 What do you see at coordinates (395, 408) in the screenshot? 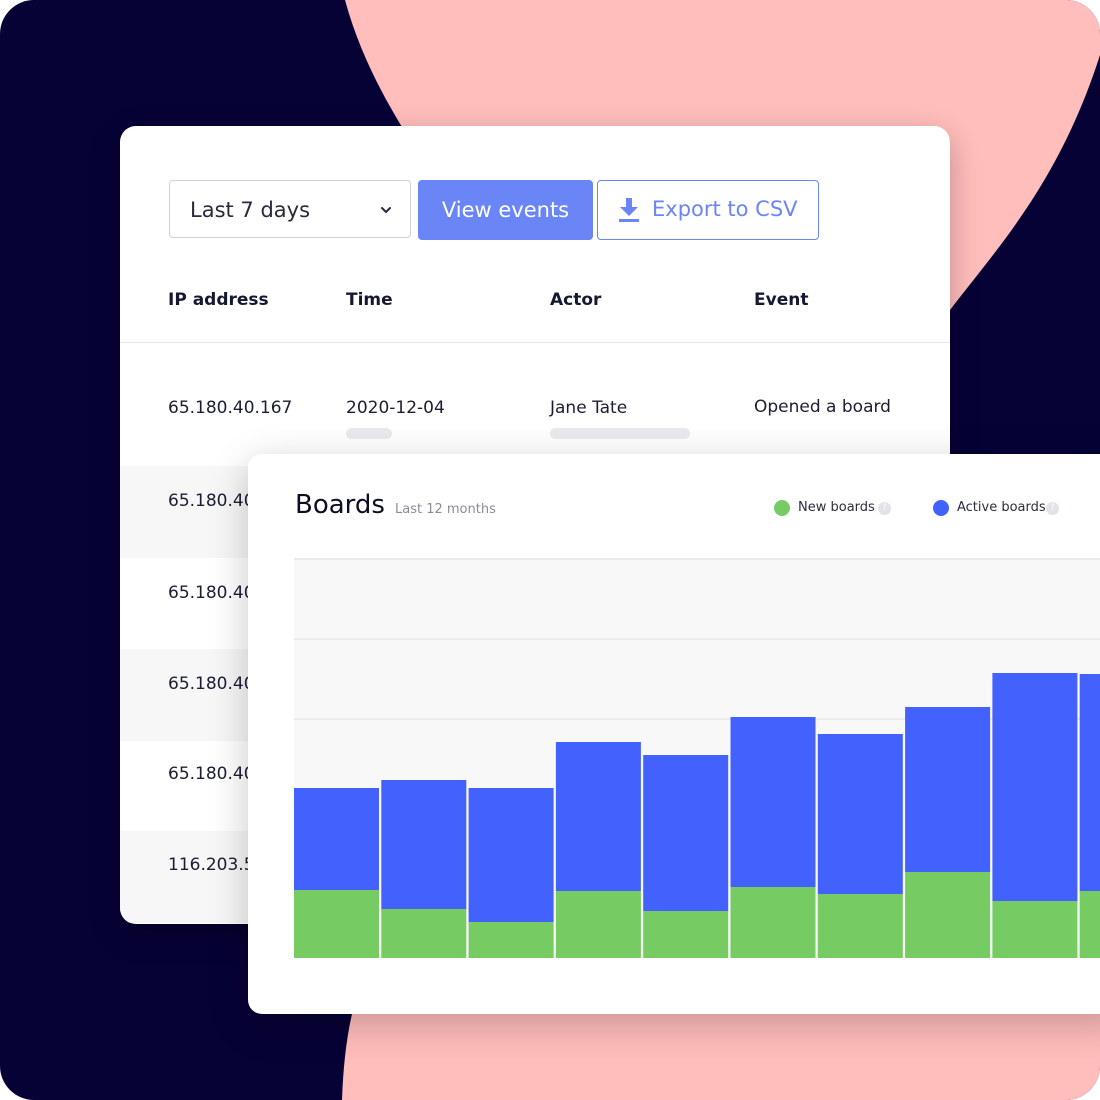
I see `time-cell: 2020-12-04` at bounding box center [395, 408].